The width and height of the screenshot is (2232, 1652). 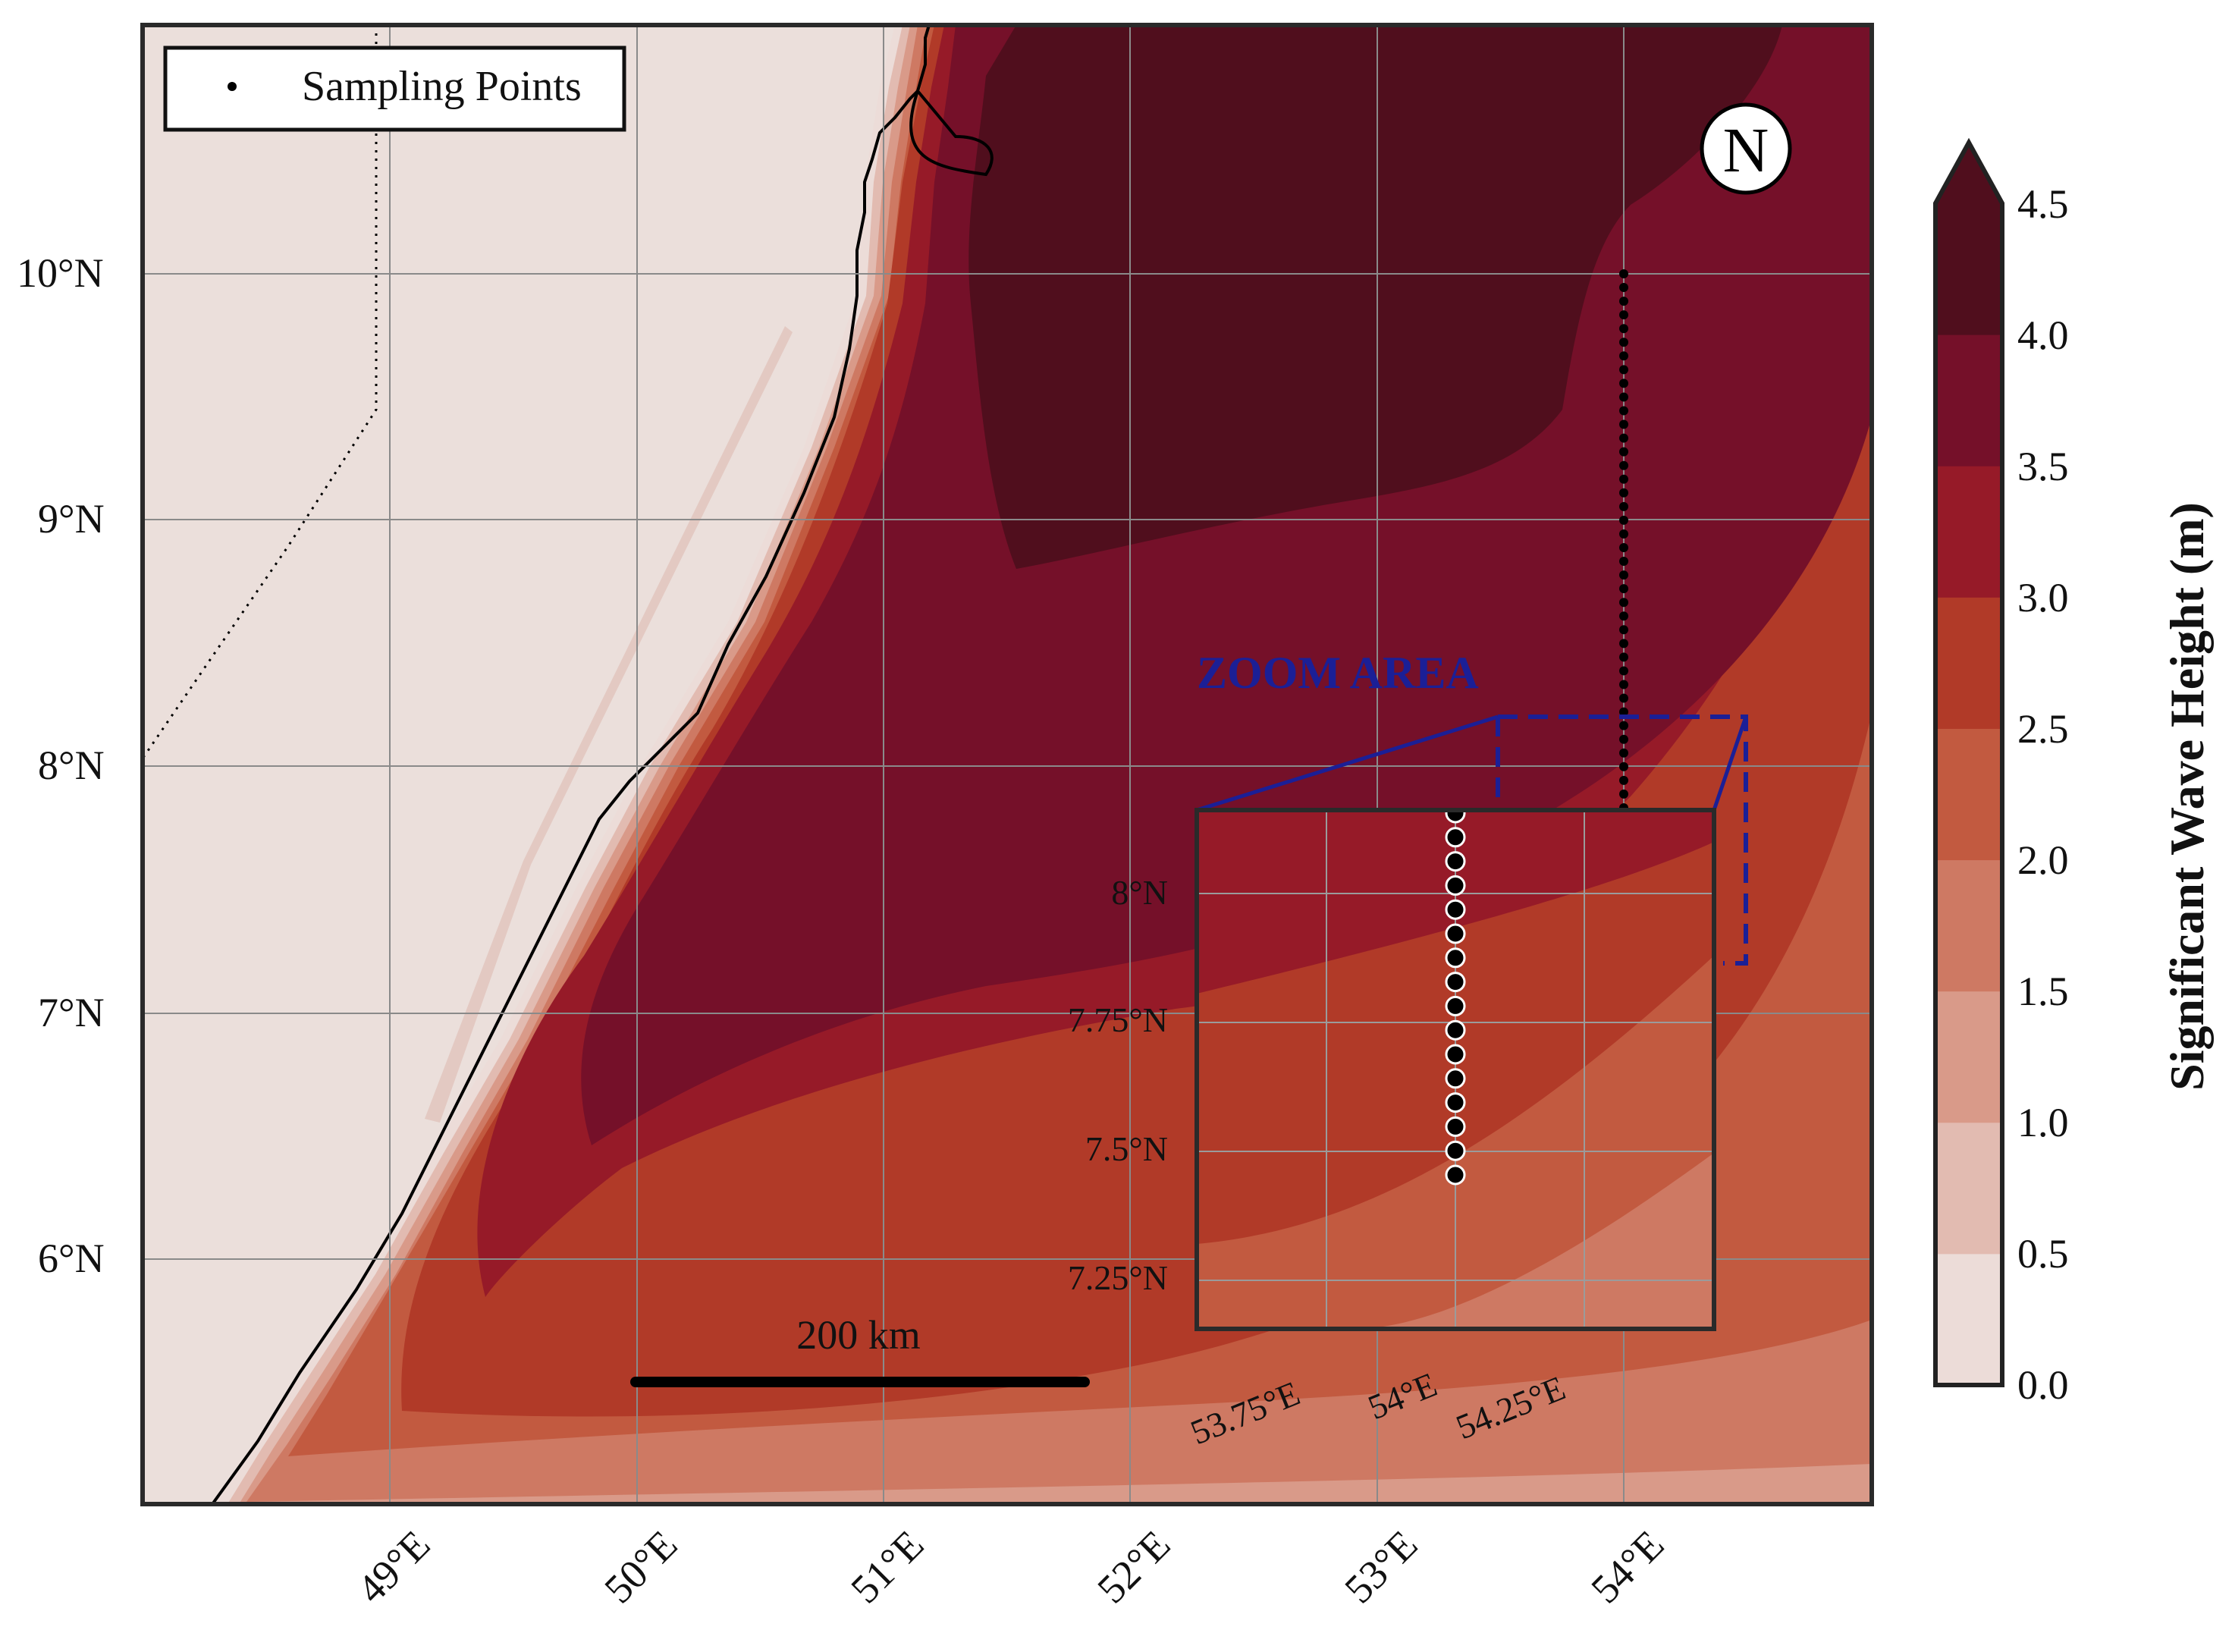 I want to click on north-arrow: N, so click(x=1746, y=149).